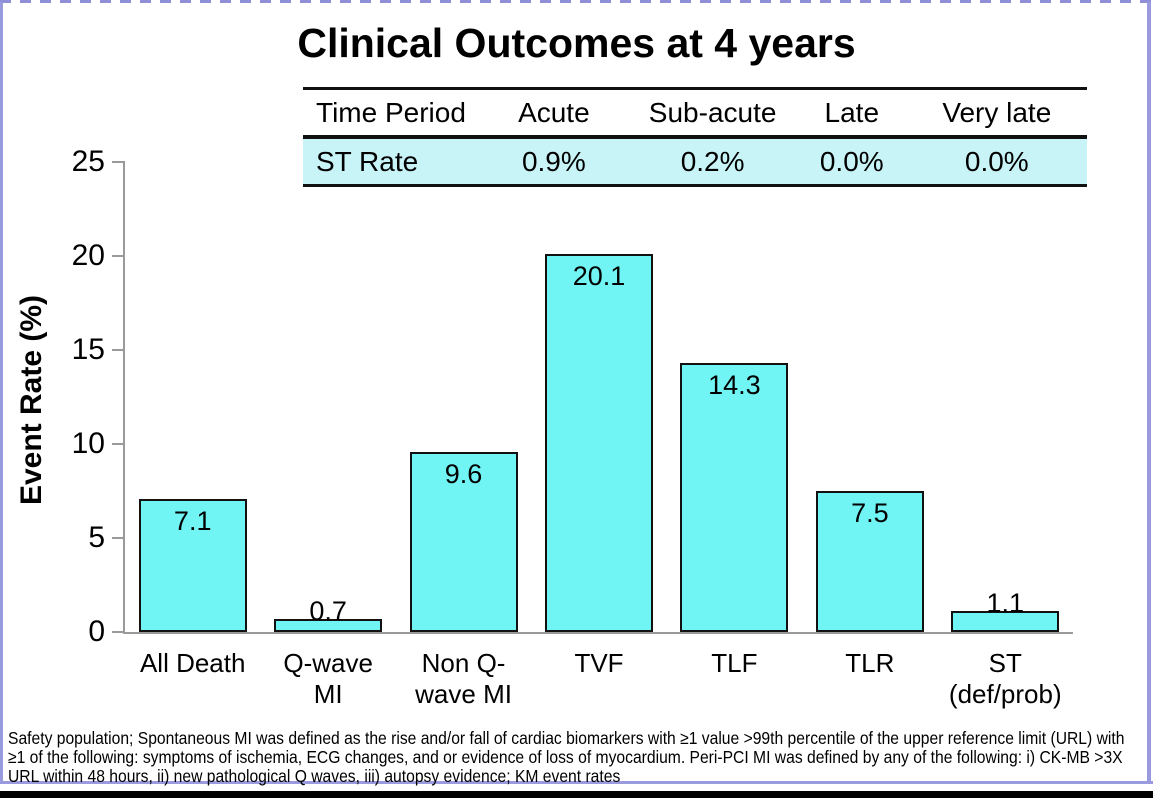 The height and width of the screenshot is (798, 1153). I want to click on right-border, so click(1149, 393).